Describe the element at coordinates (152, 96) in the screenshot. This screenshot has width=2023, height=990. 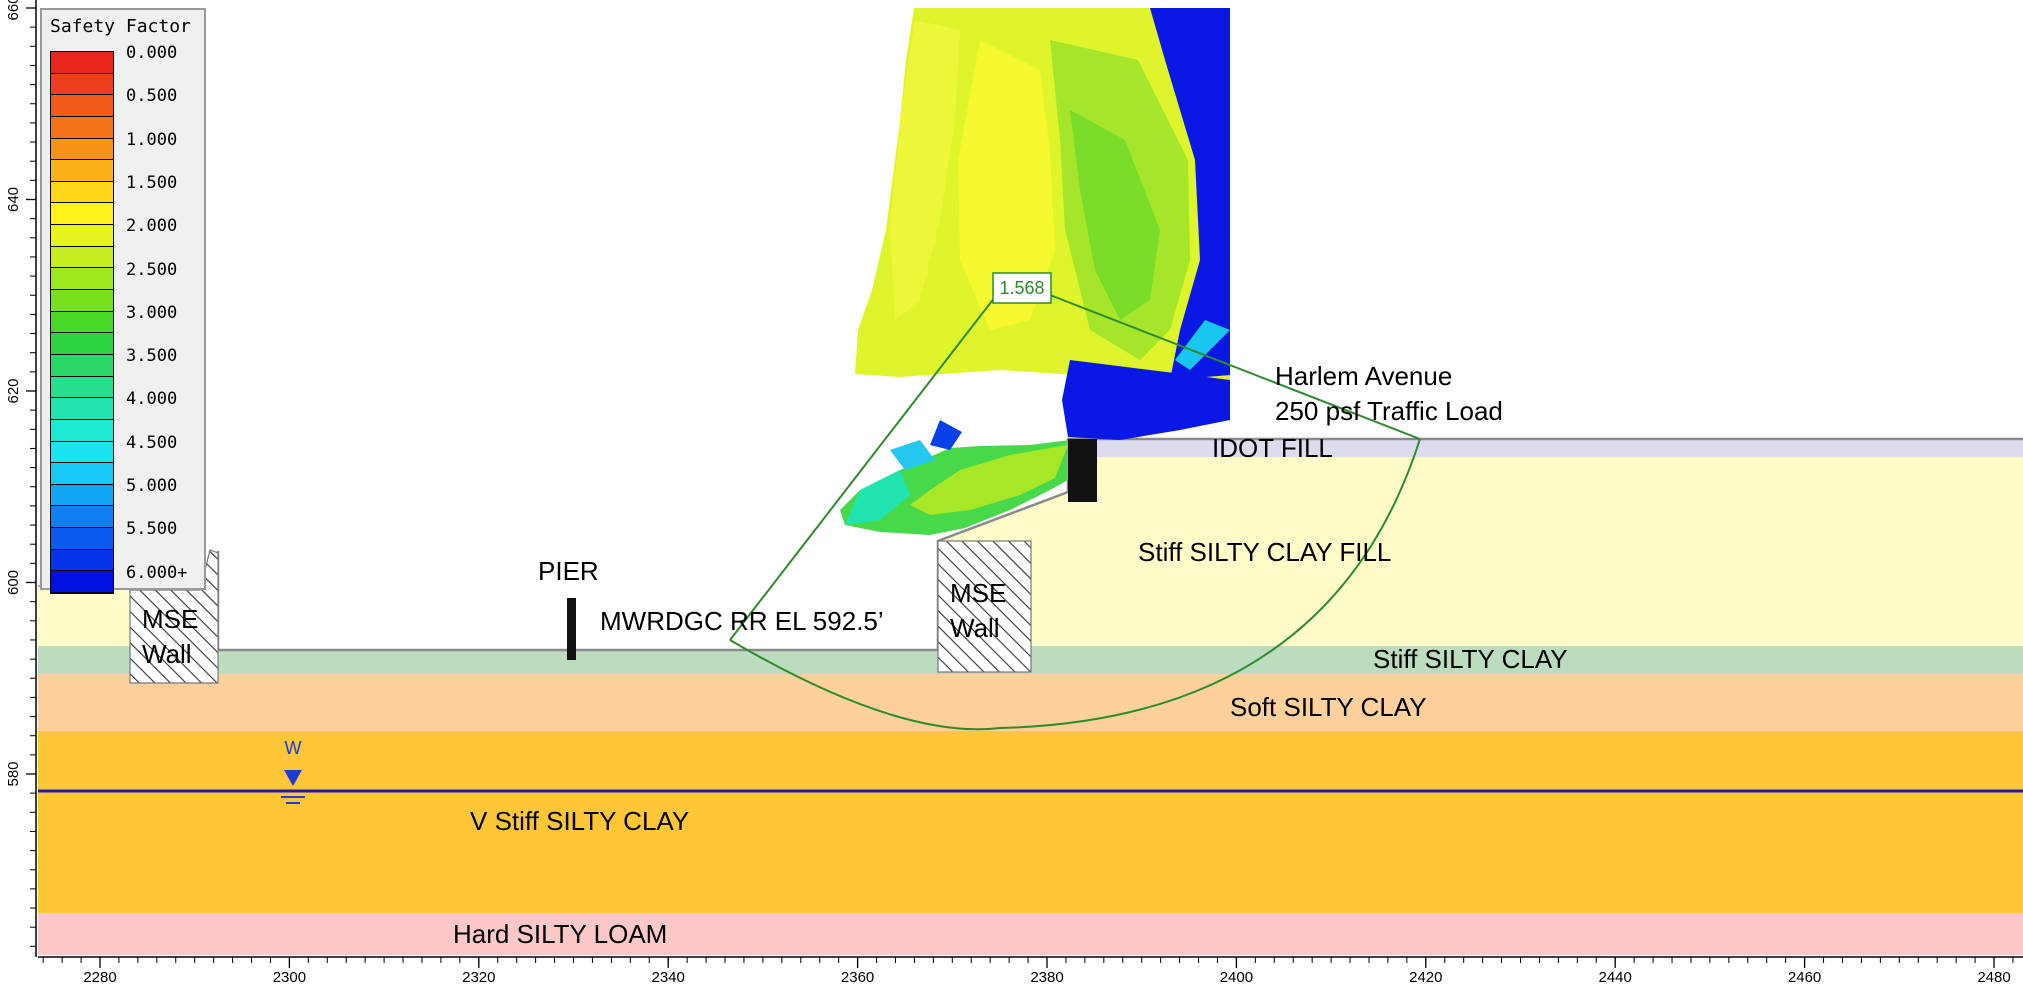
I see `legend-label: 0.500` at that location.